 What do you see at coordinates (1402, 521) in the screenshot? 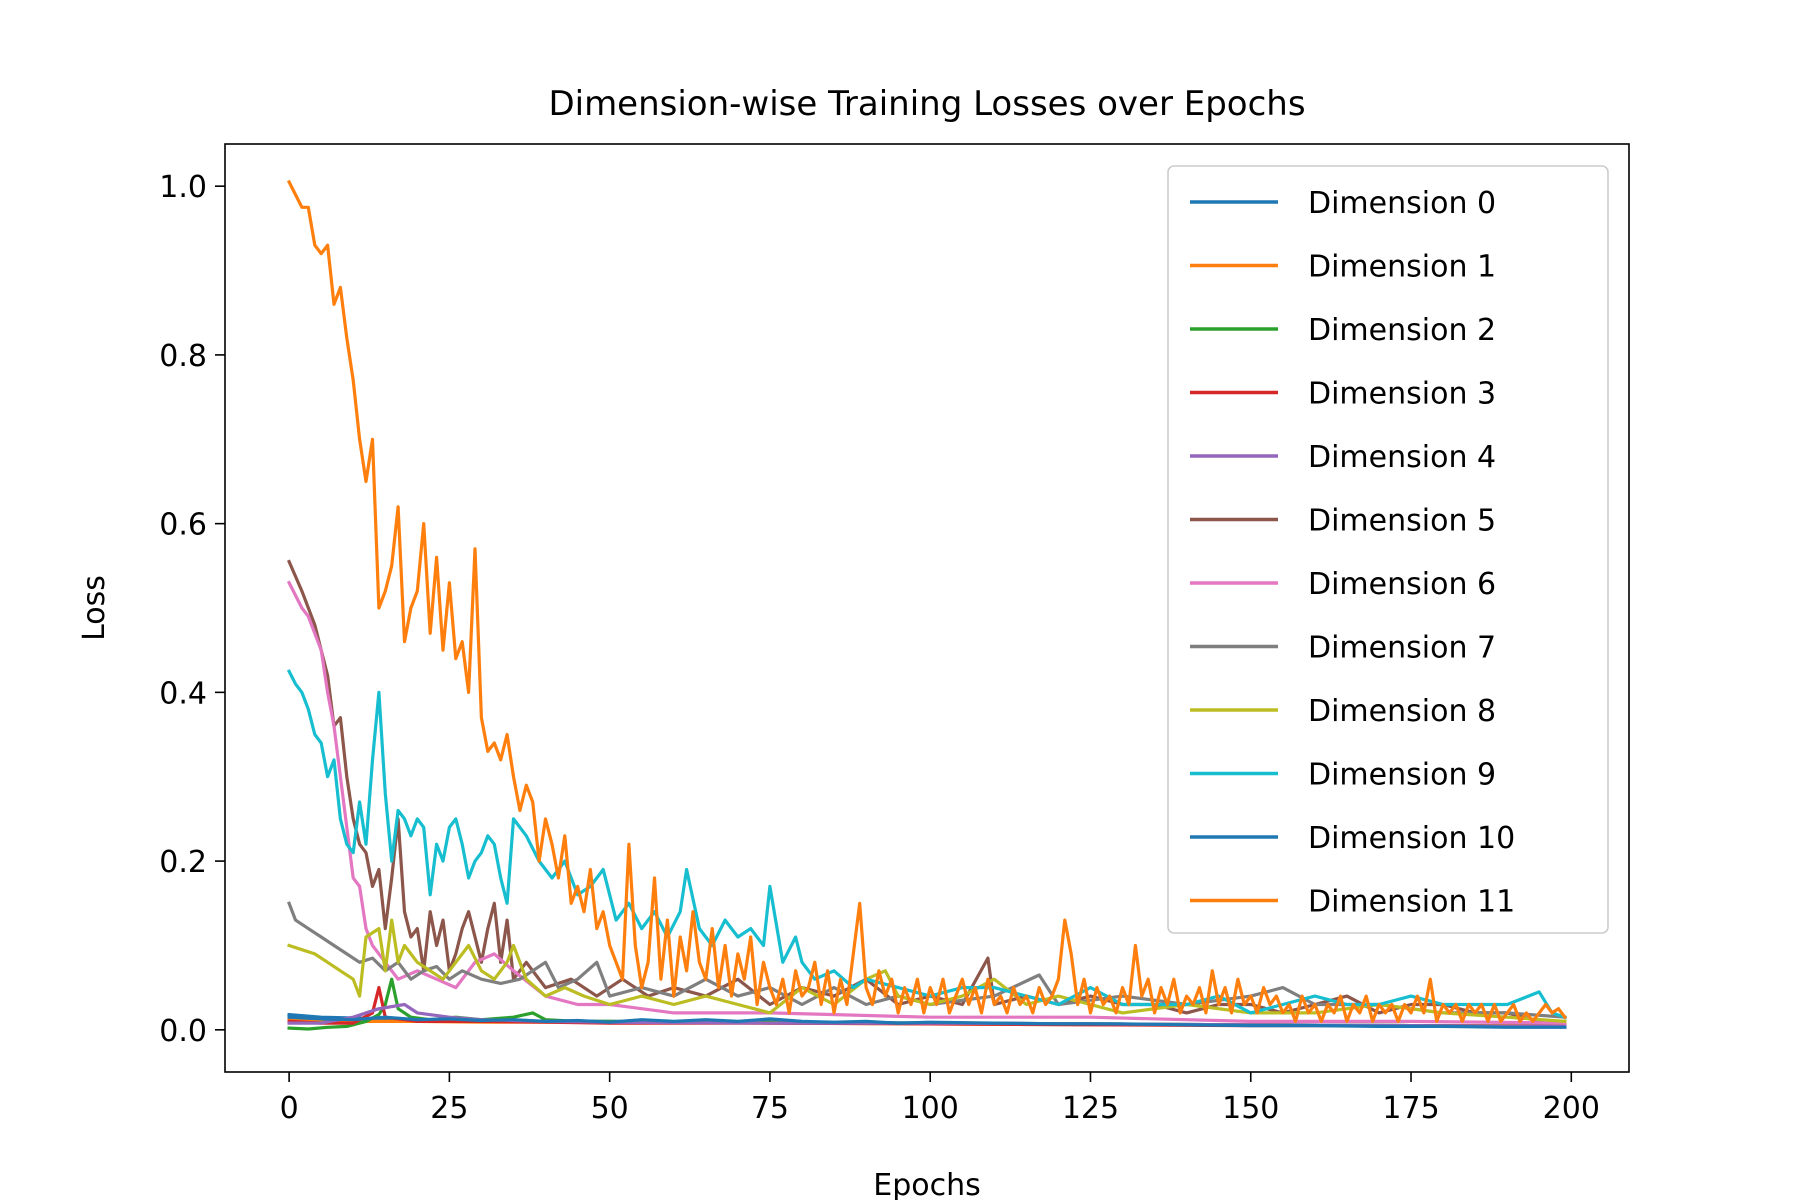
I see `legend-label: Dimension 5` at bounding box center [1402, 521].